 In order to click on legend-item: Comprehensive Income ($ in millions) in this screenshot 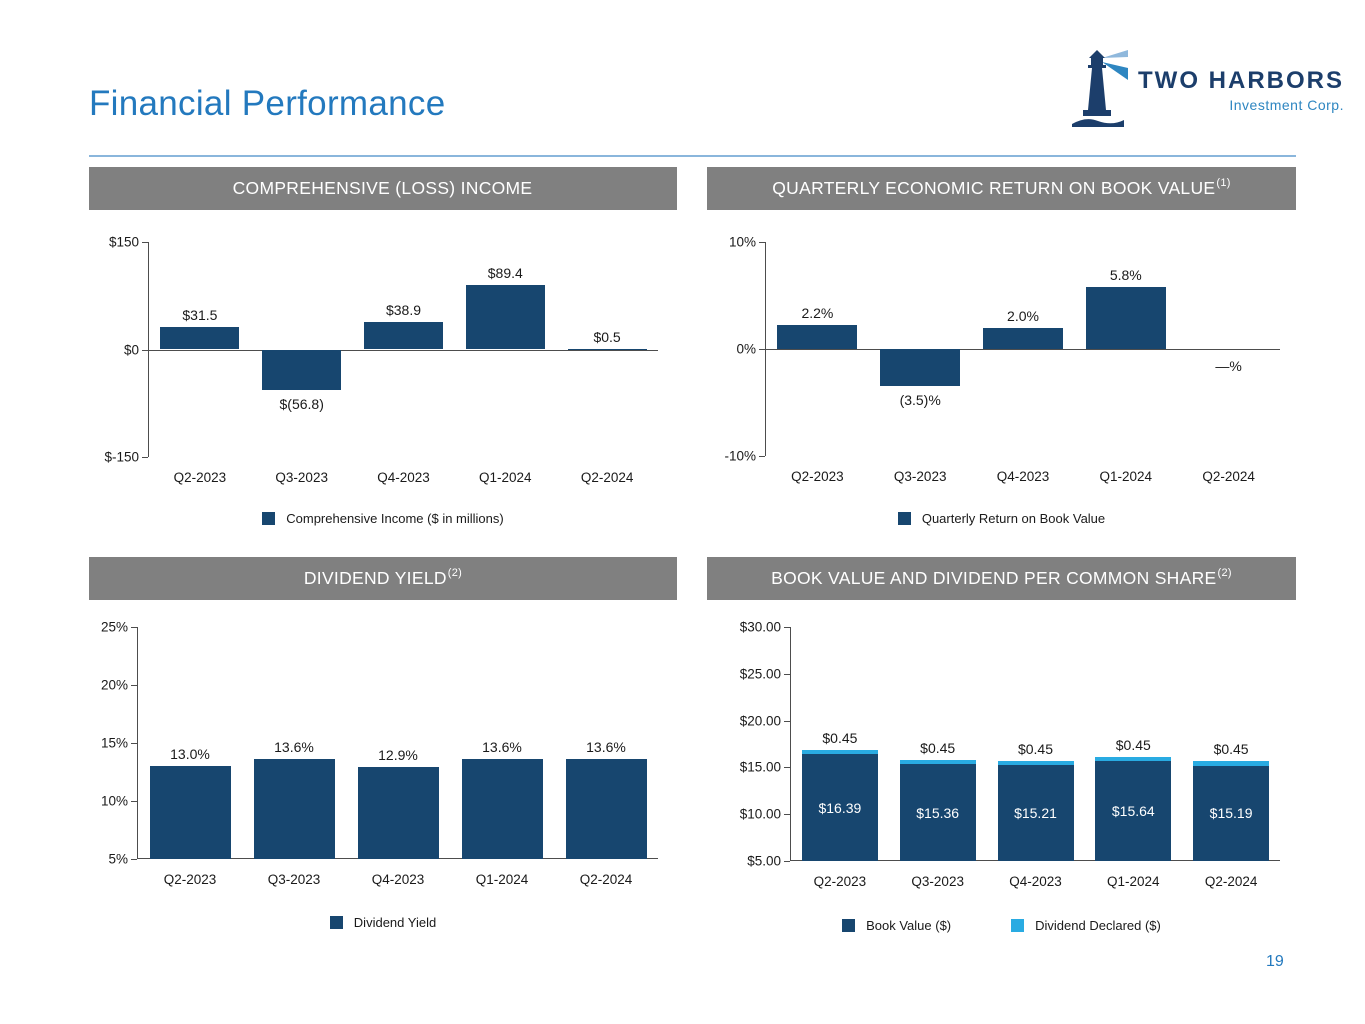, I will do `click(383, 518)`.